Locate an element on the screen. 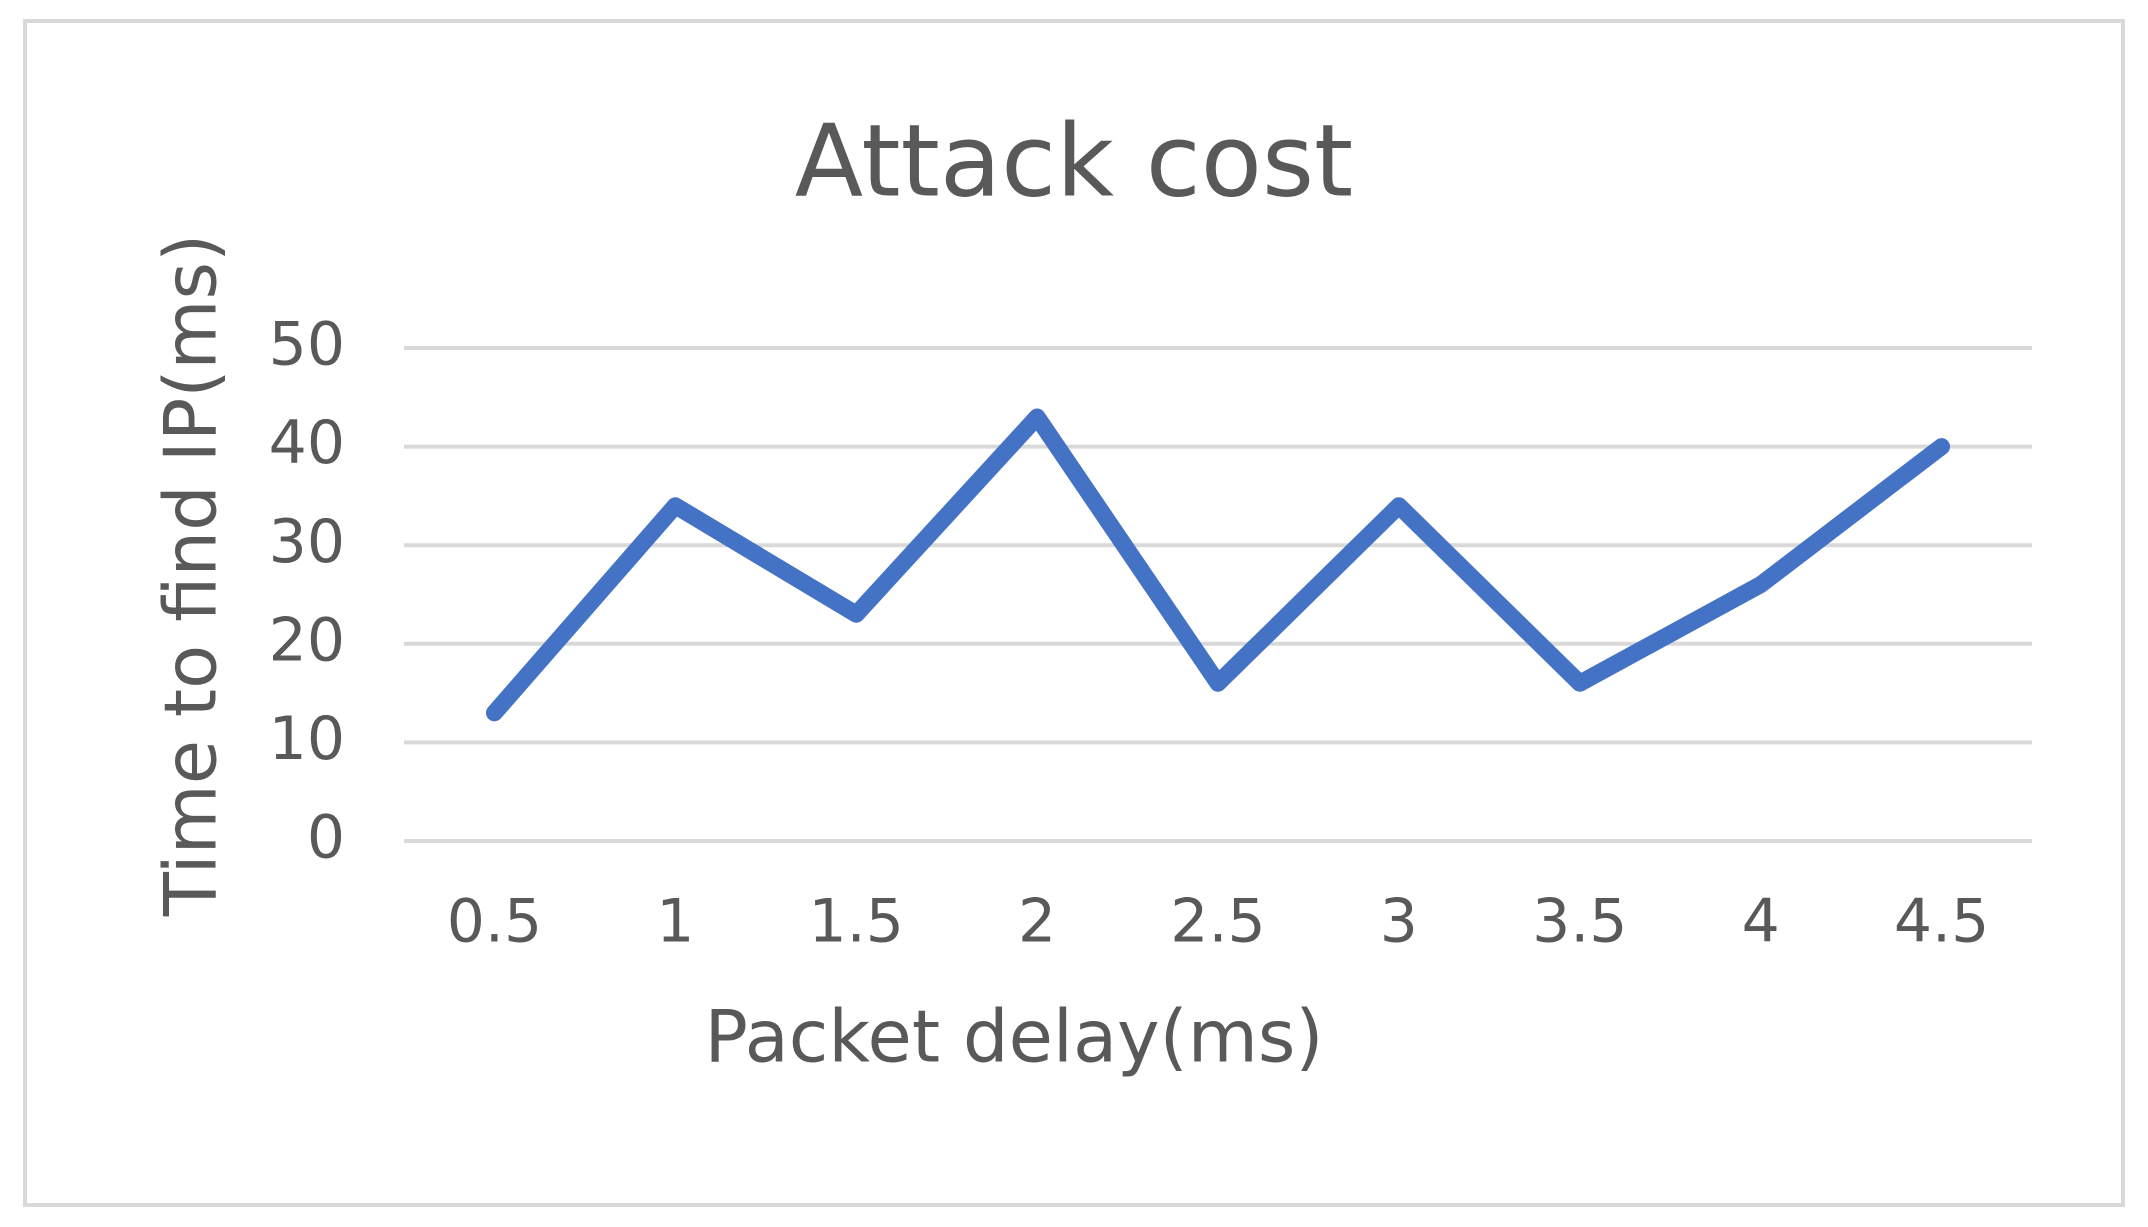 The height and width of the screenshot is (1227, 2148). y-tick-label: 50 is located at coordinates (307, 345).